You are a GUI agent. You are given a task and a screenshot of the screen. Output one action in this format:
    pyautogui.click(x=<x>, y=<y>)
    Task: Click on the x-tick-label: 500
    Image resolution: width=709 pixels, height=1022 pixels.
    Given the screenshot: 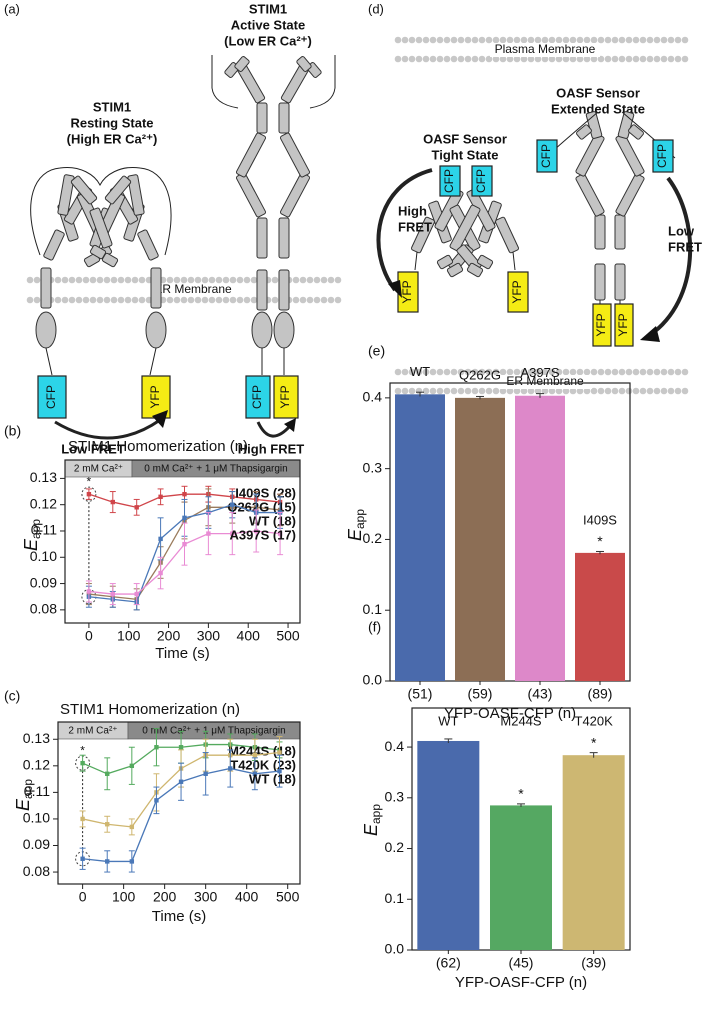 What is the action you would take?
    pyautogui.click(x=288, y=897)
    